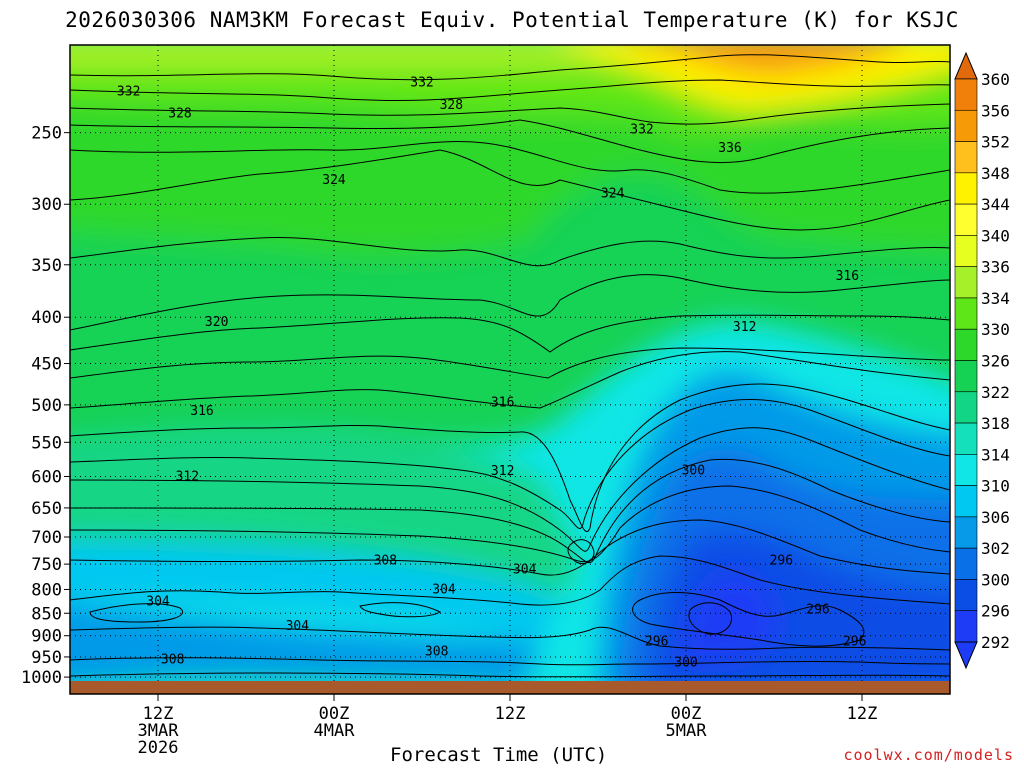 Image resolution: width=1024 pixels, height=768 pixels. I want to click on credit-link: coolwx.com/models, so click(928, 755).